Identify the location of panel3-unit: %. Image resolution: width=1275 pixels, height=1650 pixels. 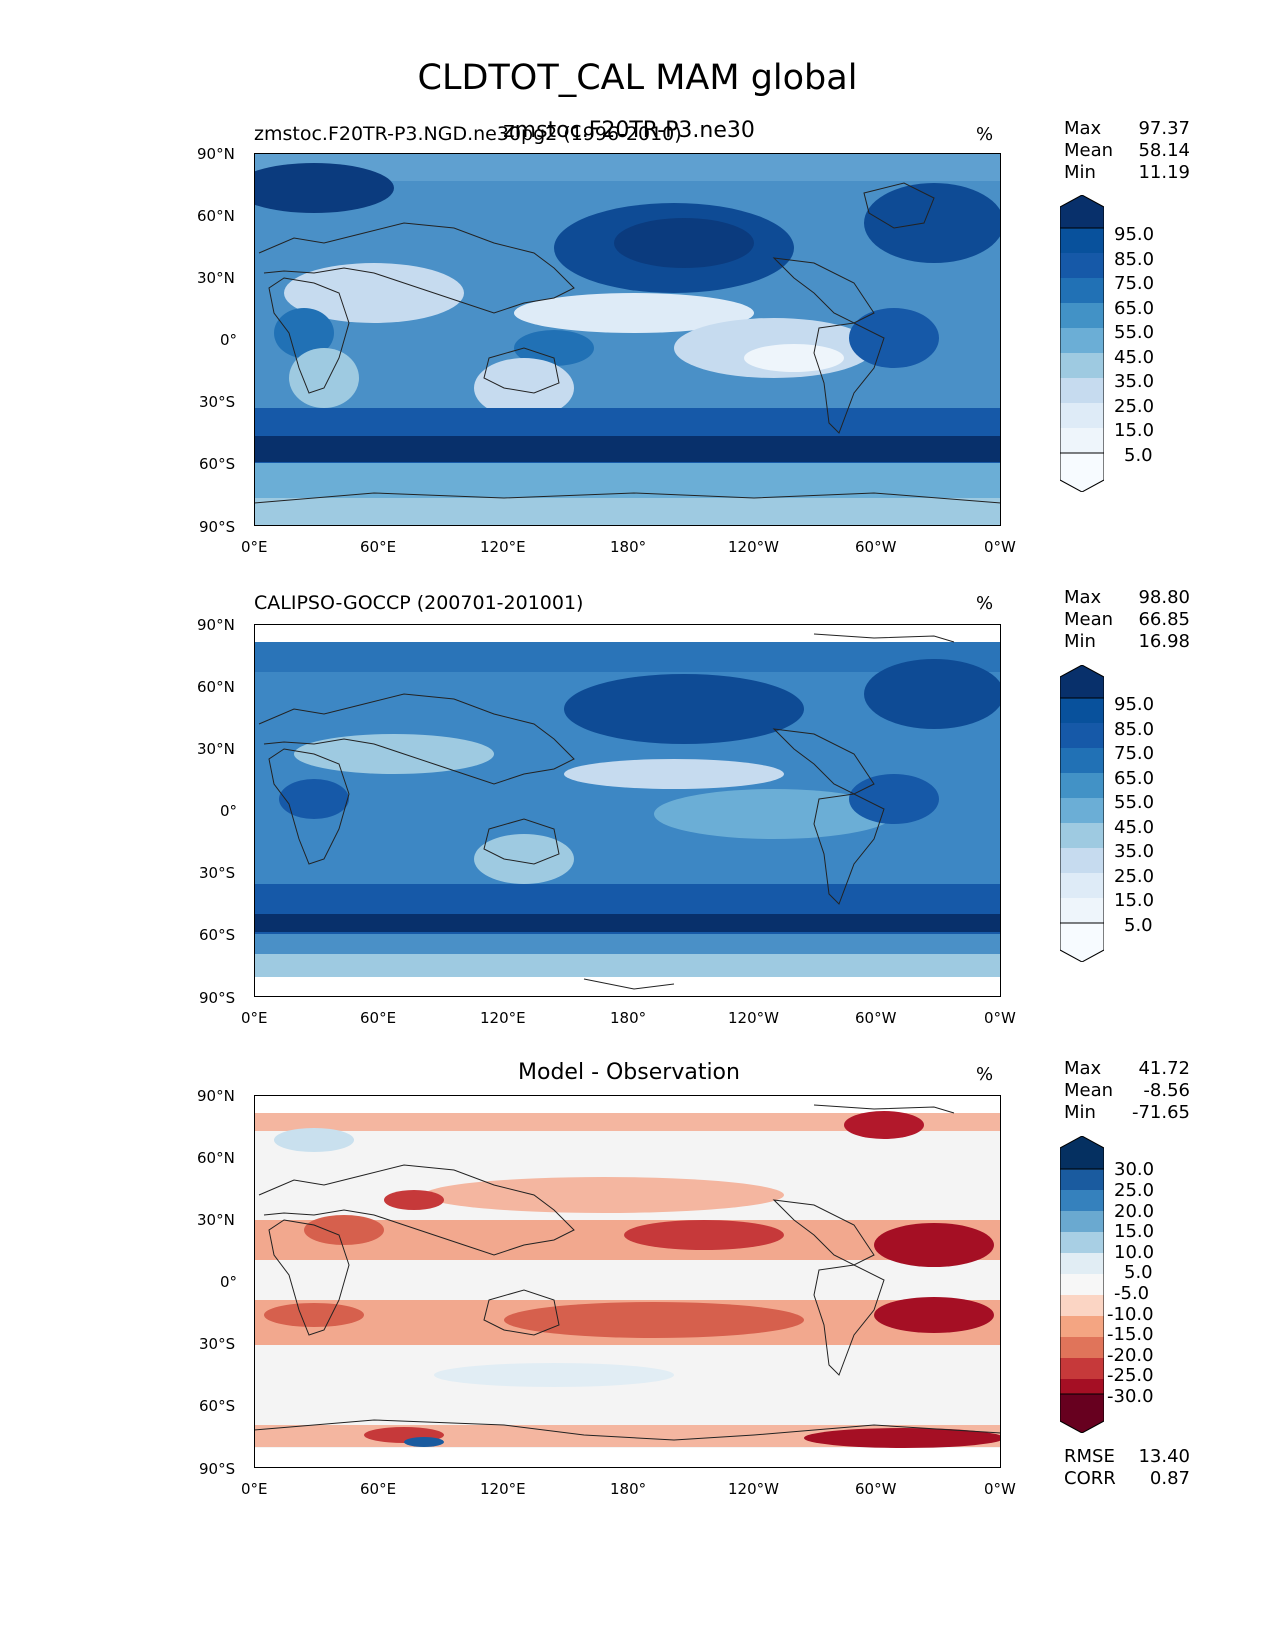
(985, 1074).